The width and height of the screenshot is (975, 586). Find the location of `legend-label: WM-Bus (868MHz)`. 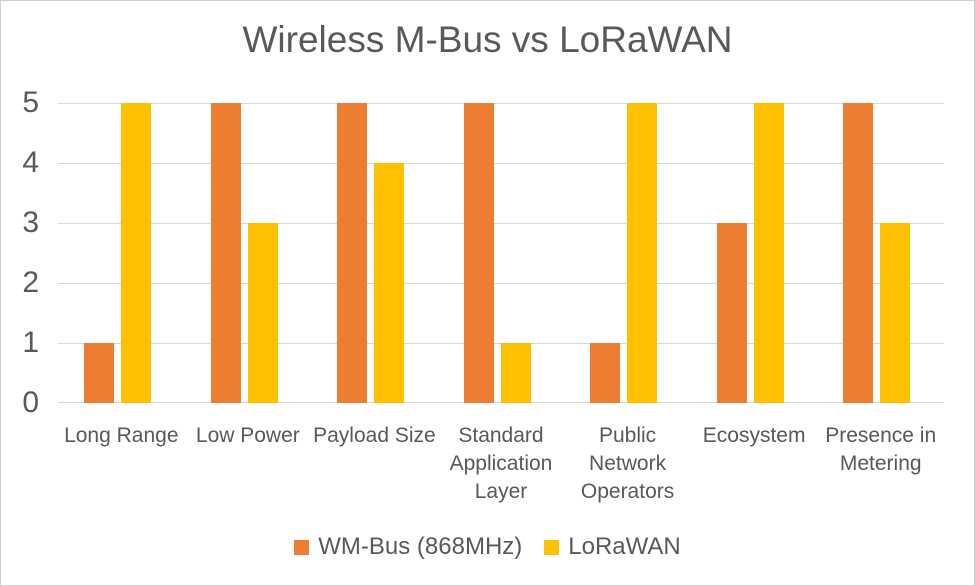

legend-label: WM-Bus (868MHz) is located at coordinates (420, 546).